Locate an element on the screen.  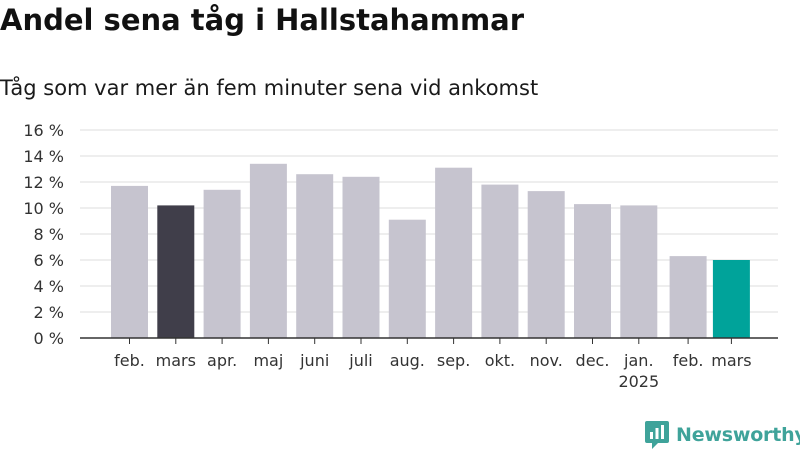
y-tick-label: 14 % is located at coordinates (43, 156).